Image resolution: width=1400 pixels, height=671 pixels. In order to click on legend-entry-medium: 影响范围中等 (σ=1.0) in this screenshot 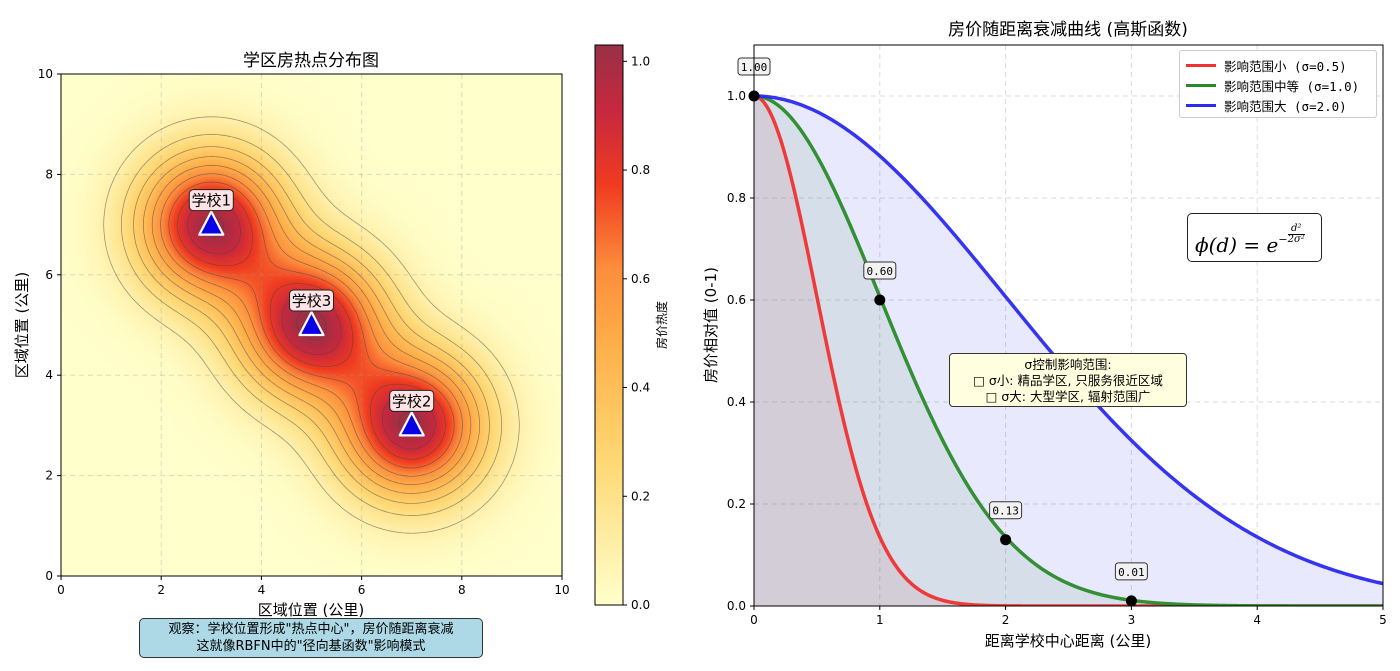, I will do `click(1278, 85)`.